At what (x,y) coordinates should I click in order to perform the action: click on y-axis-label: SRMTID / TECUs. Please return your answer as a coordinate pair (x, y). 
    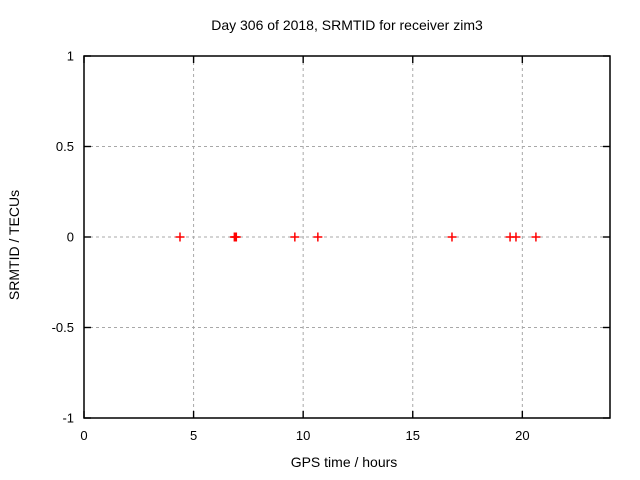
    Looking at the image, I should click on (14, 245).